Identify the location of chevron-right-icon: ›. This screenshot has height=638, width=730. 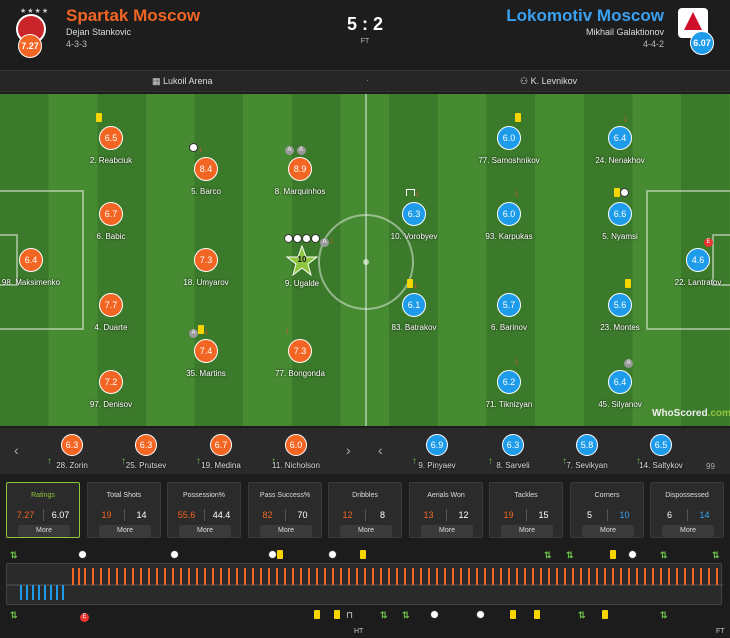
(348, 450).